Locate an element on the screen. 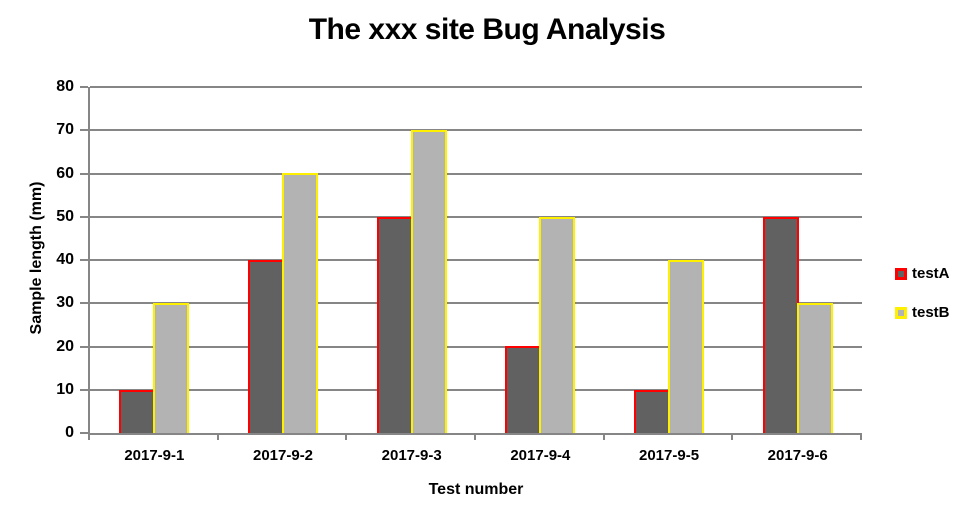  y-tick-label: 40 is located at coordinates (65, 259).